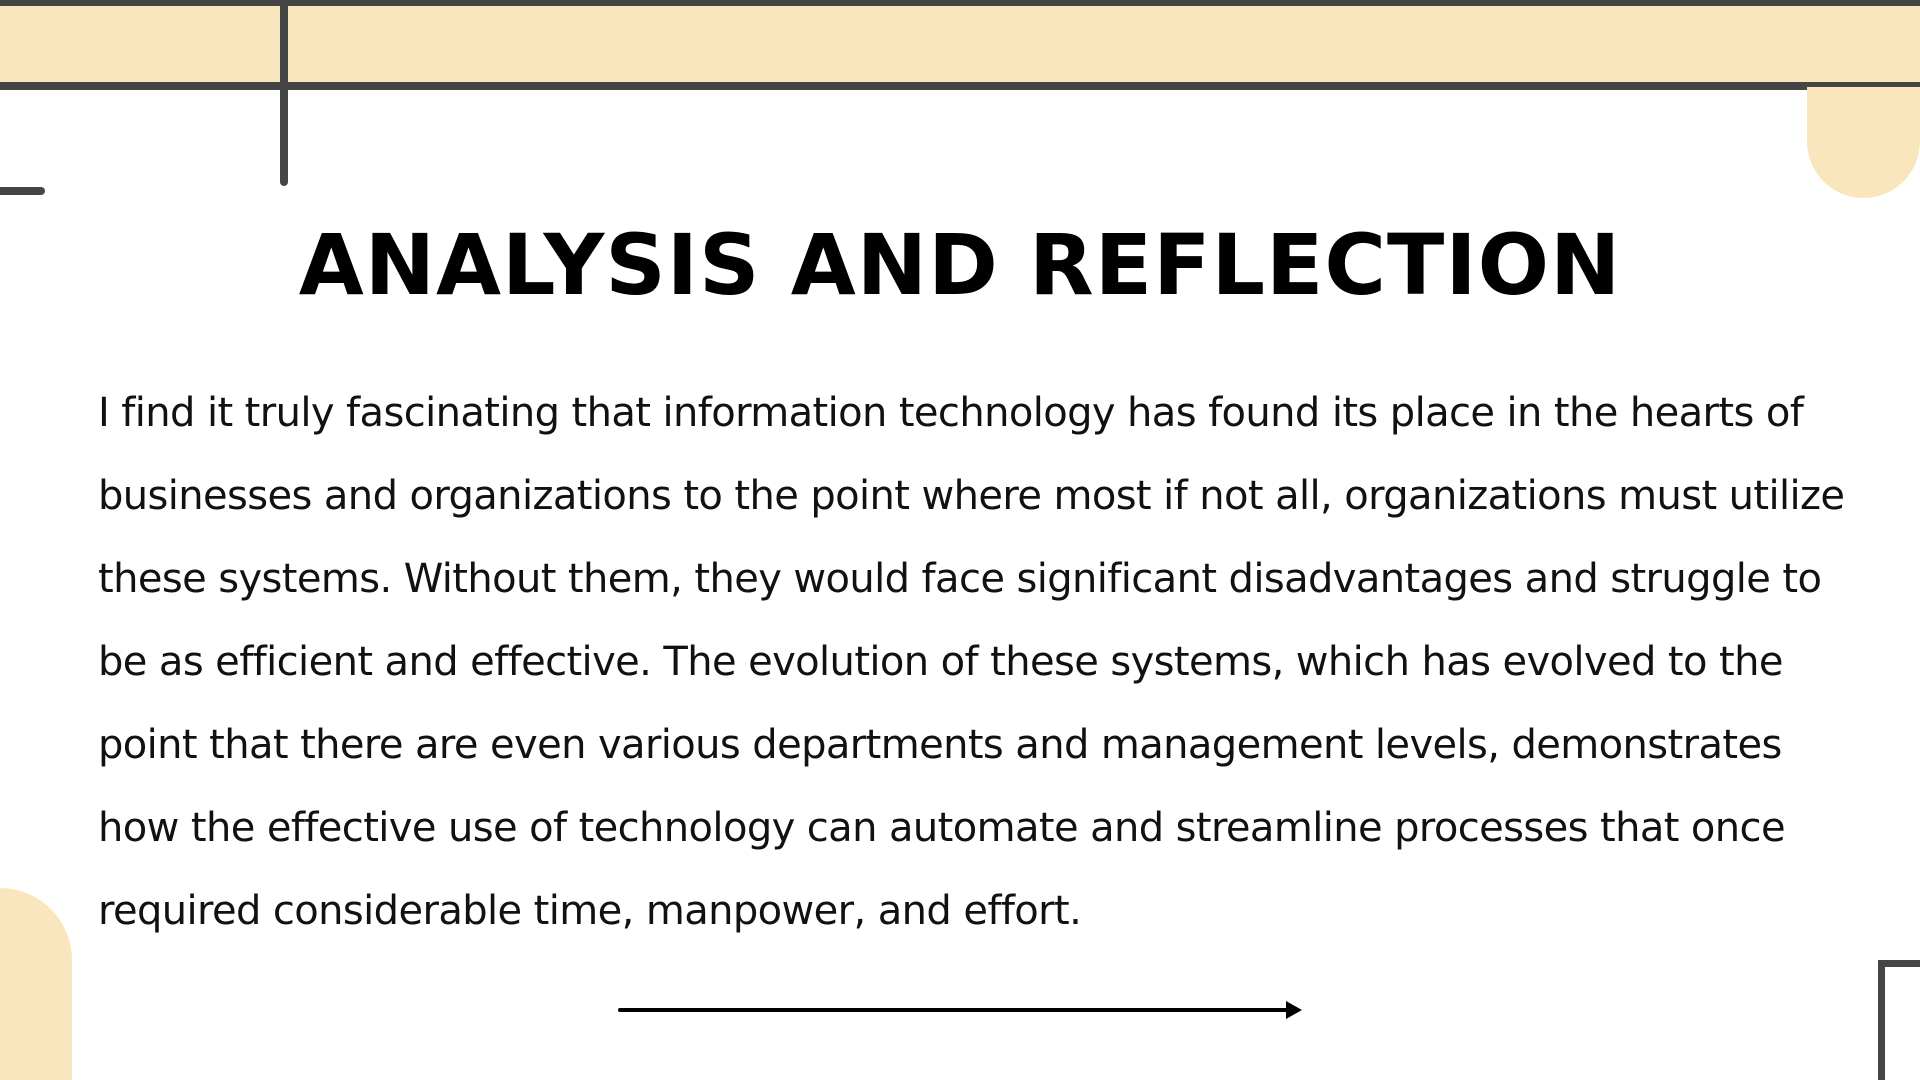 This screenshot has width=1920, height=1080. What do you see at coordinates (960, 265) in the screenshot?
I see `slide-title: ANALYSIS AND REFLECTION` at bounding box center [960, 265].